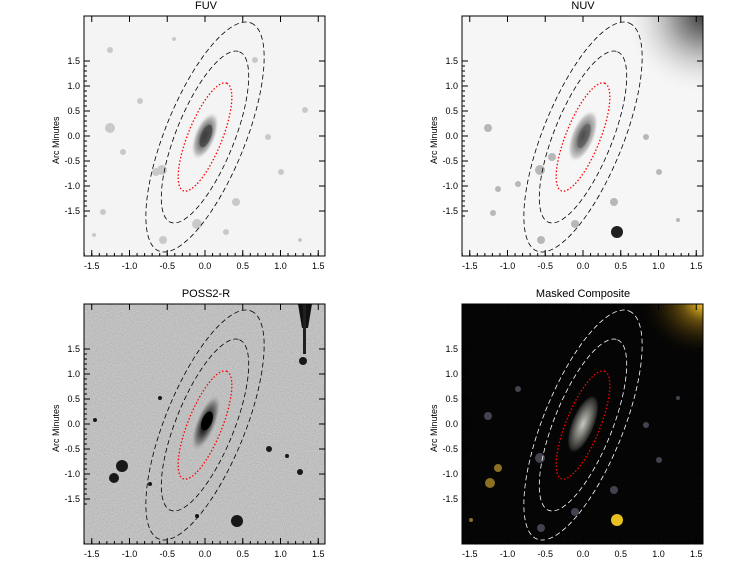 The image size is (756, 576). Describe the element at coordinates (583, 6) in the screenshot. I see `panel-title: NUV` at that location.